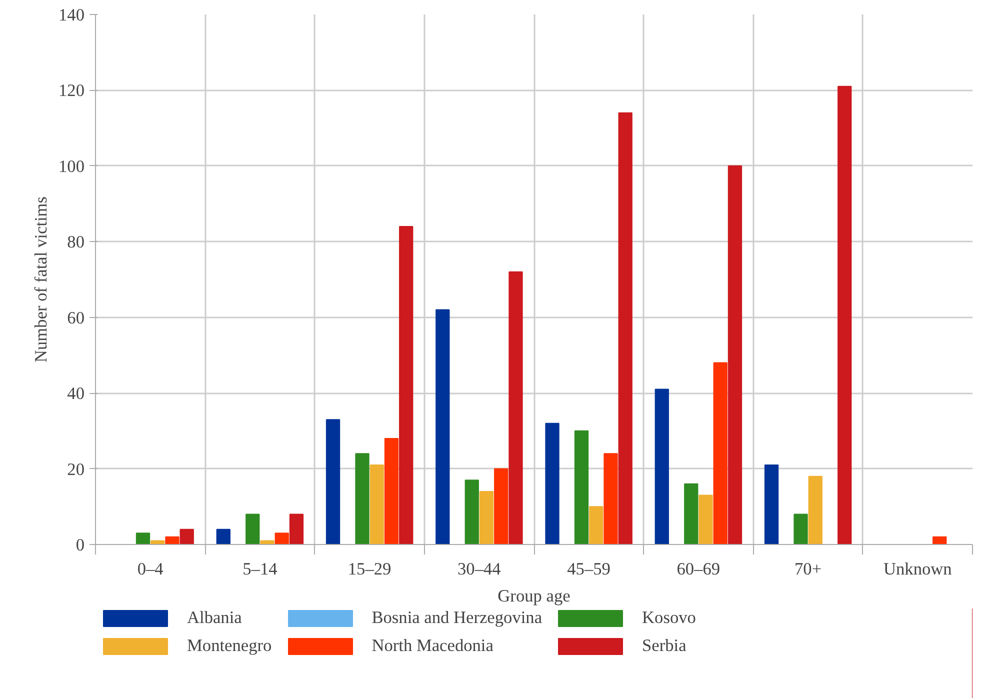 The height and width of the screenshot is (698, 986). Describe the element at coordinates (669, 618) in the screenshot. I see `legend-label: Kosovo` at that location.